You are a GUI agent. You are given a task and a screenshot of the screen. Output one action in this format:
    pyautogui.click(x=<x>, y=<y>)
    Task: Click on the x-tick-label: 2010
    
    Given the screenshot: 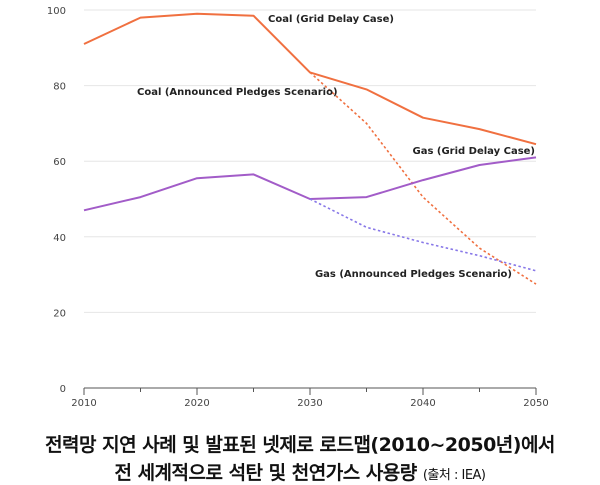 What is the action you would take?
    pyautogui.click(x=83, y=403)
    